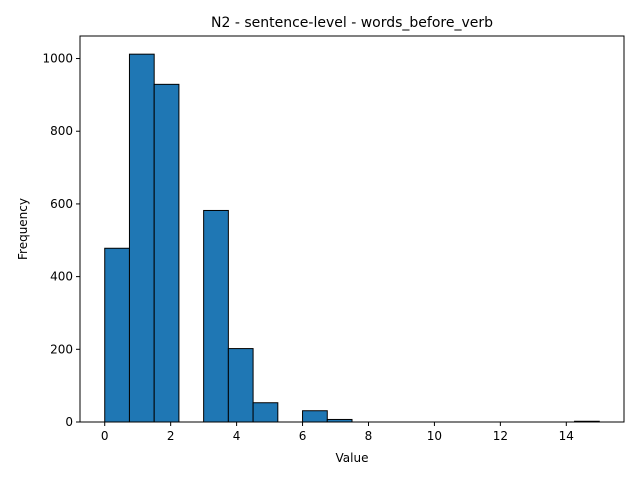  What do you see at coordinates (434, 436) in the screenshot?
I see `x-tick-label: 10` at bounding box center [434, 436].